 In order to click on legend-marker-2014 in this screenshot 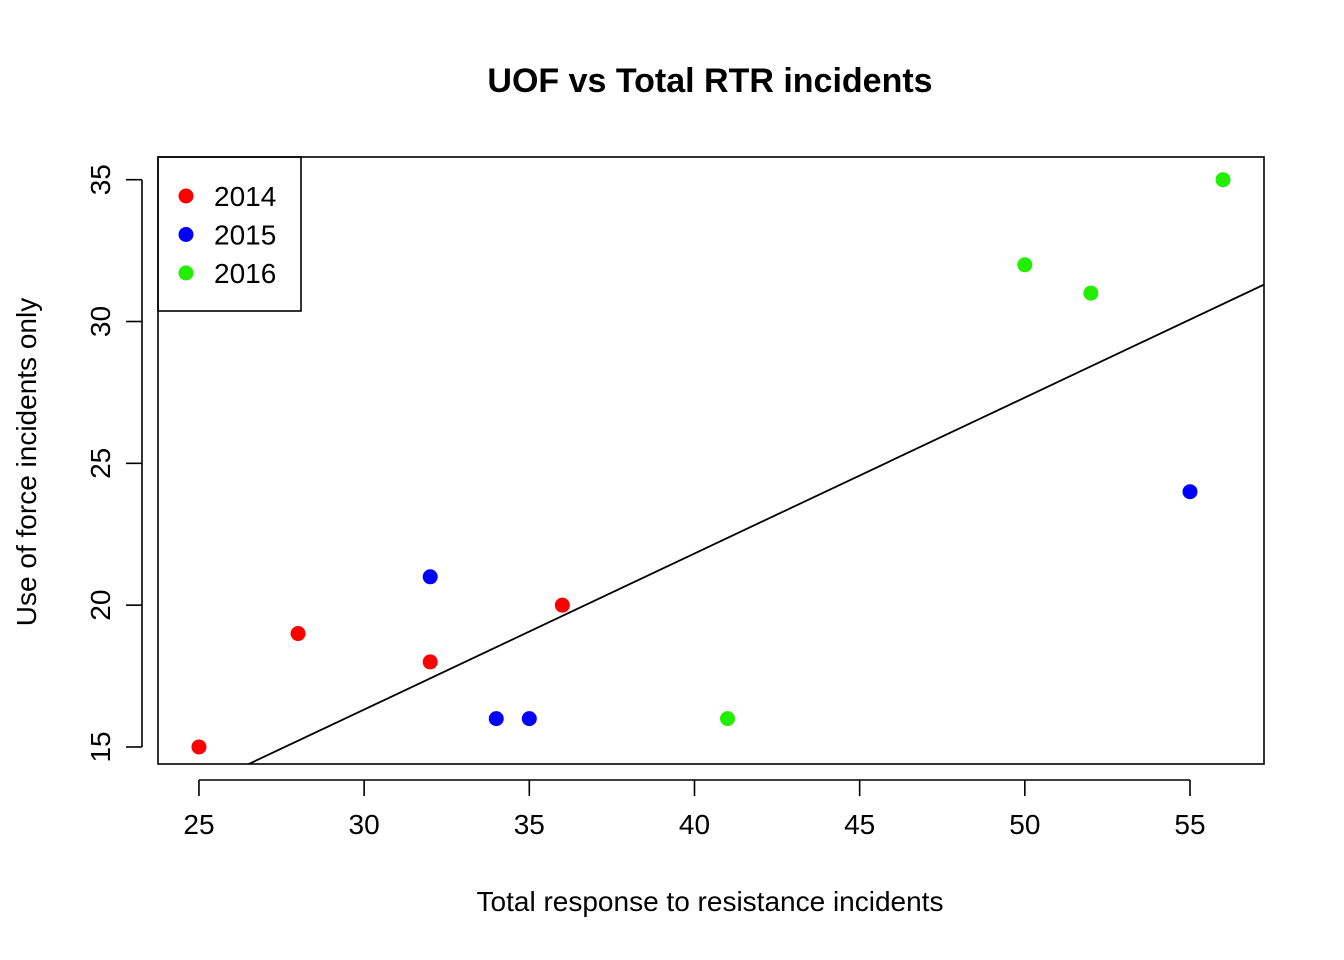, I will do `click(186, 196)`.